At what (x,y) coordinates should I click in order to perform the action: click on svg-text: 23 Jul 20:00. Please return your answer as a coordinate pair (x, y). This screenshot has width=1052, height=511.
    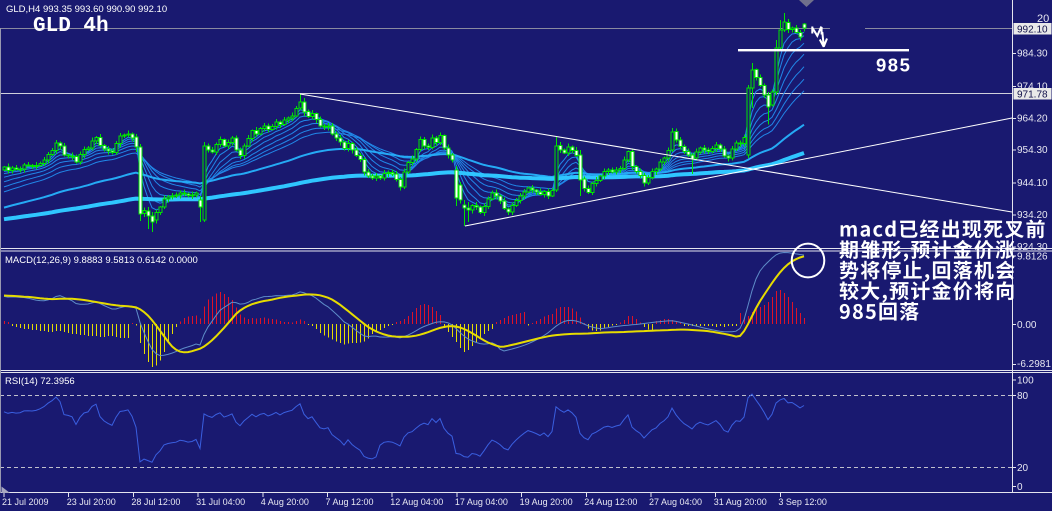
    Looking at the image, I should click on (91, 502).